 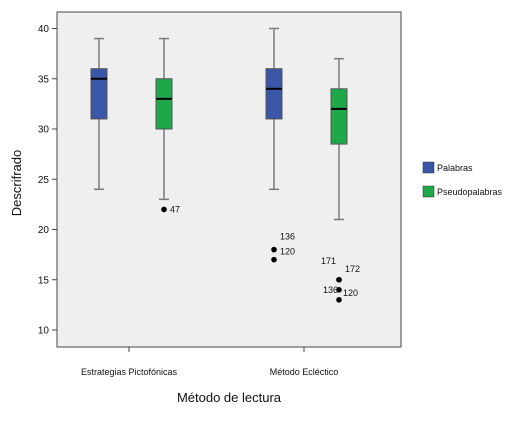 What do you see at coordinates (304, 372) in the screenshot?
I see `category-label: Método Ecléctico` at bounding box center [304, 372].